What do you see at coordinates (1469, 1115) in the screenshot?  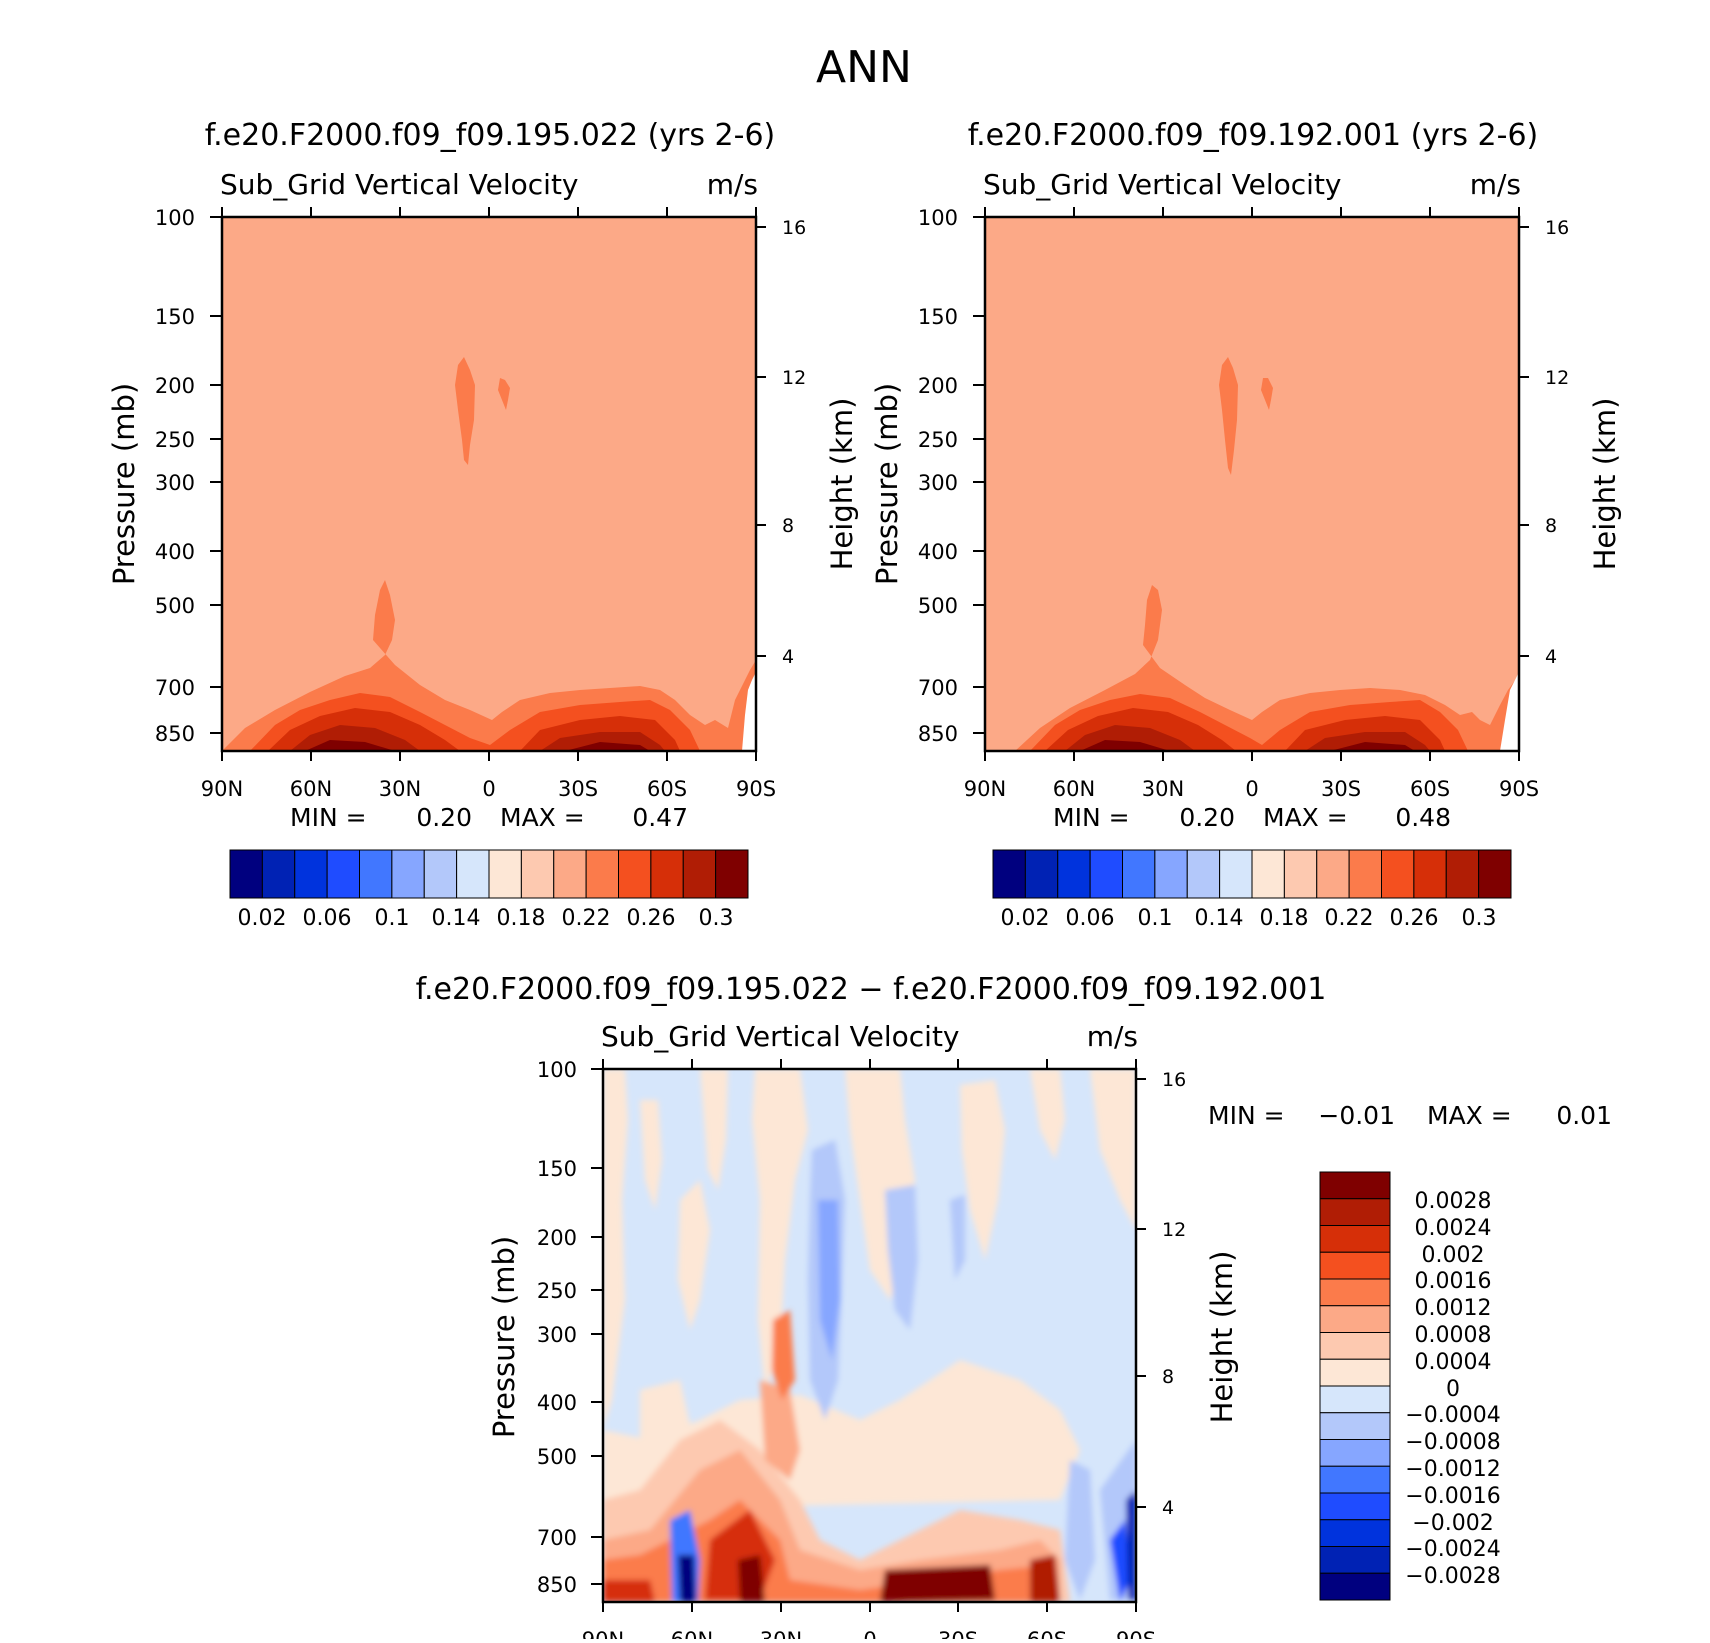 I see `max-label: MAX =` at bounding box center [1469, 1115].